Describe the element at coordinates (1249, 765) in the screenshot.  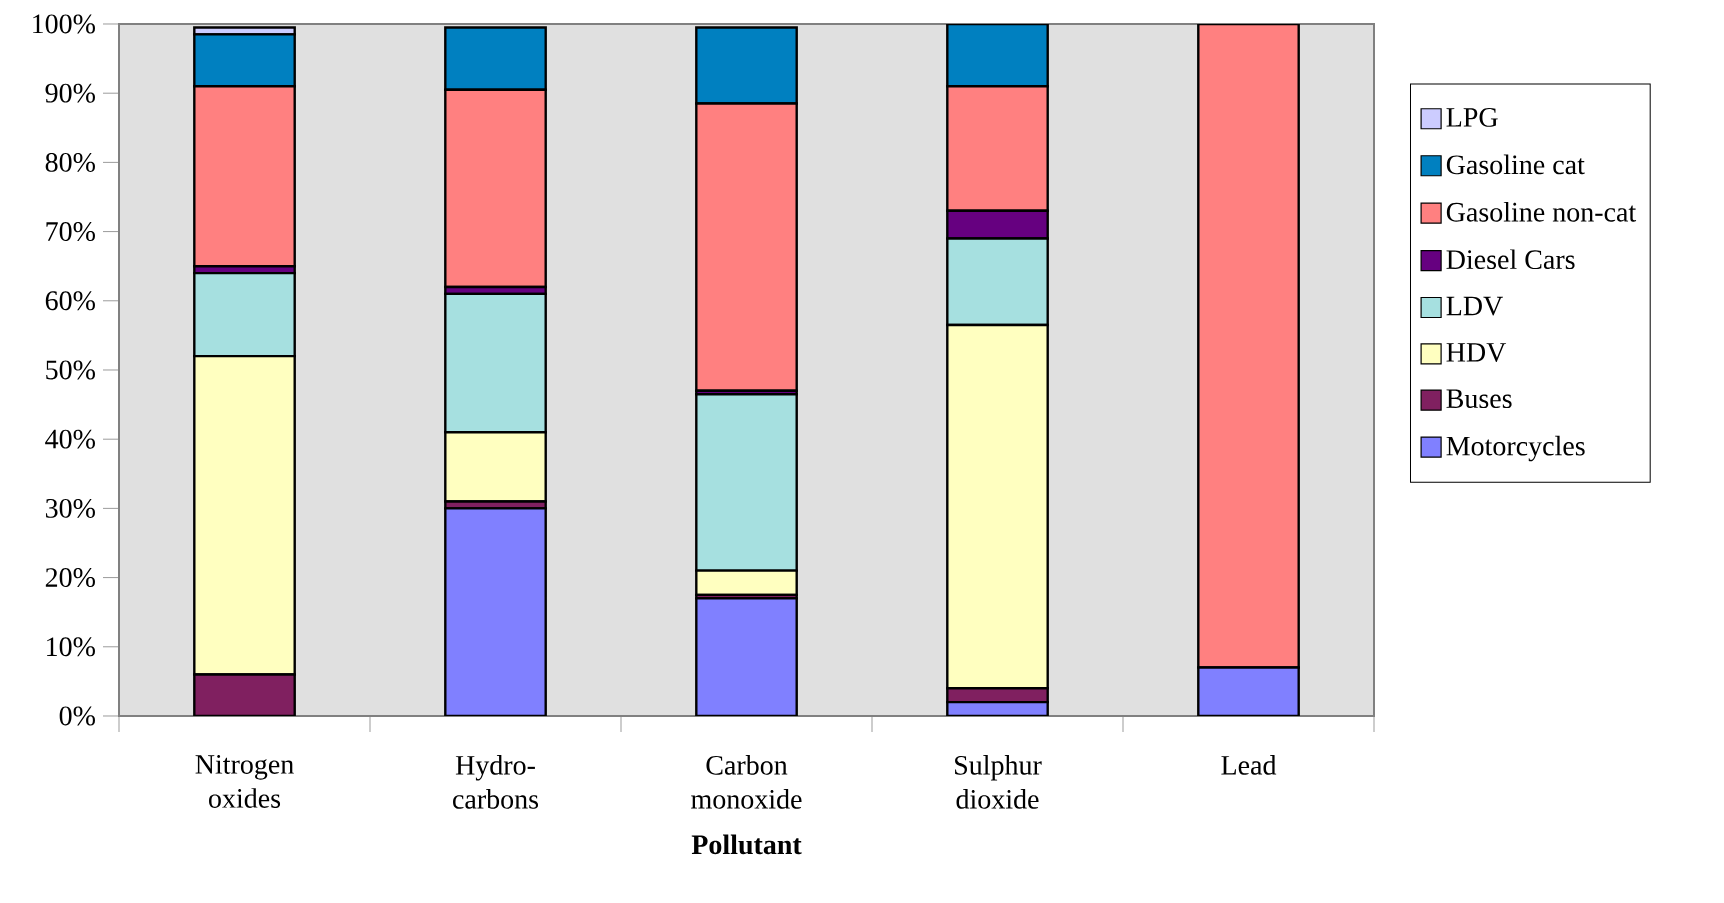
I see `x-tick-label: Lead` at that location.